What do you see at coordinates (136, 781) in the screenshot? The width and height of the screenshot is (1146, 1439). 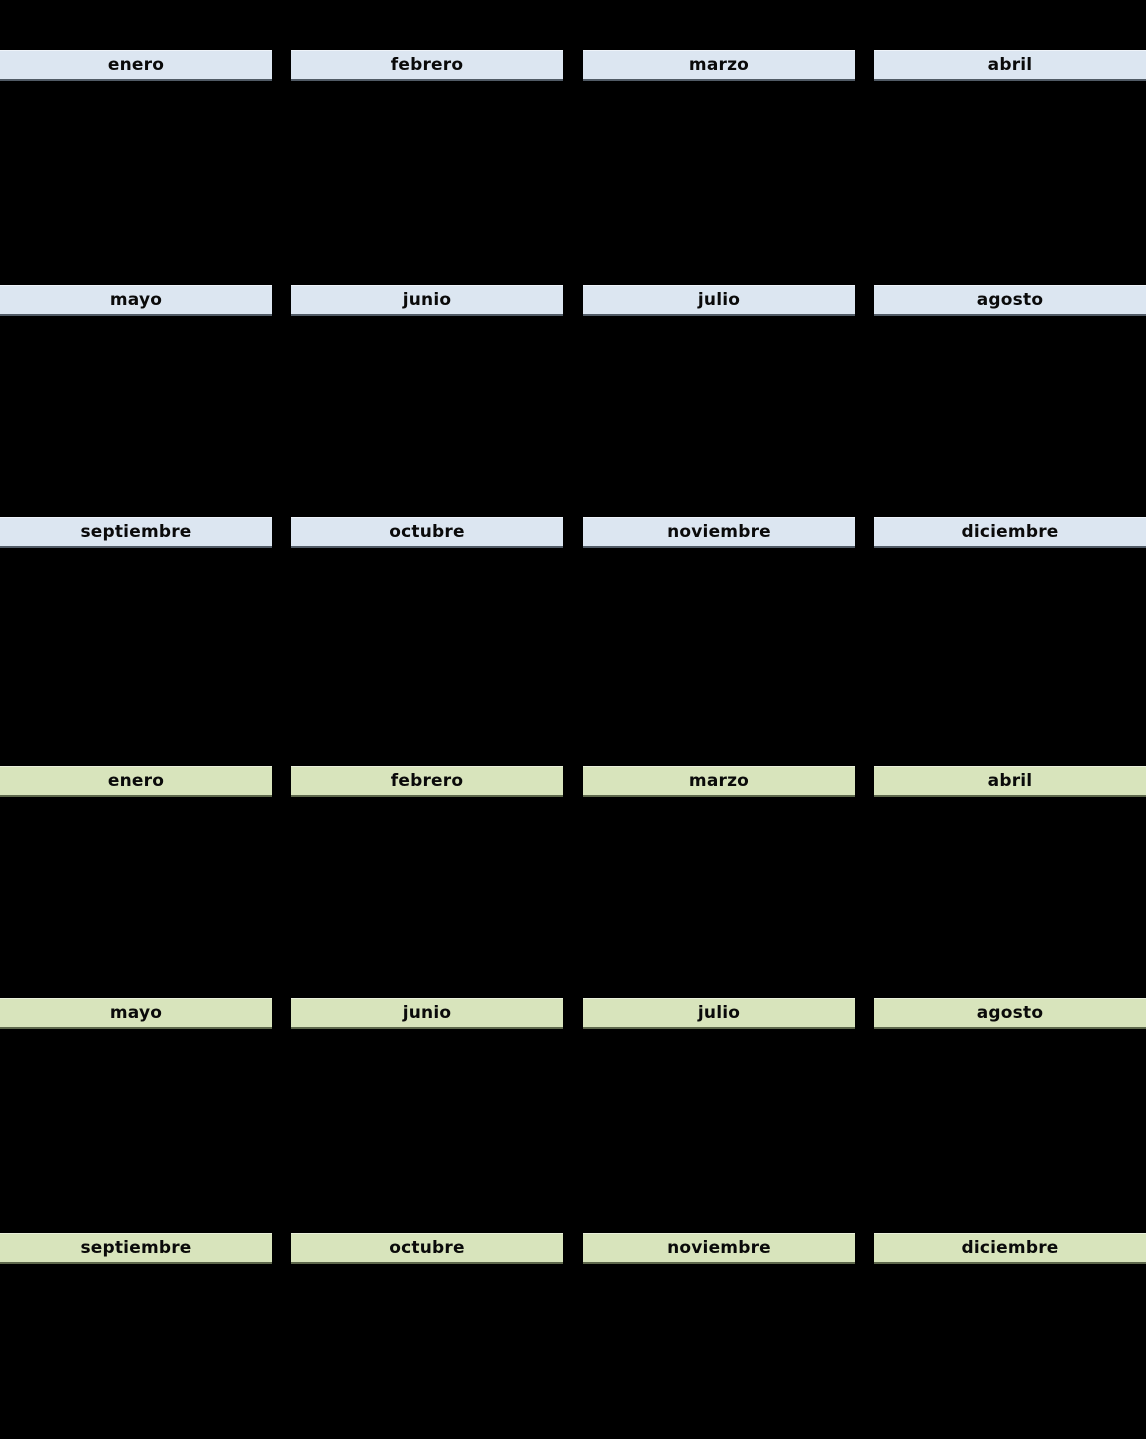 I see `month-header-enero-y2: enero` at bounding box center [136, 781].